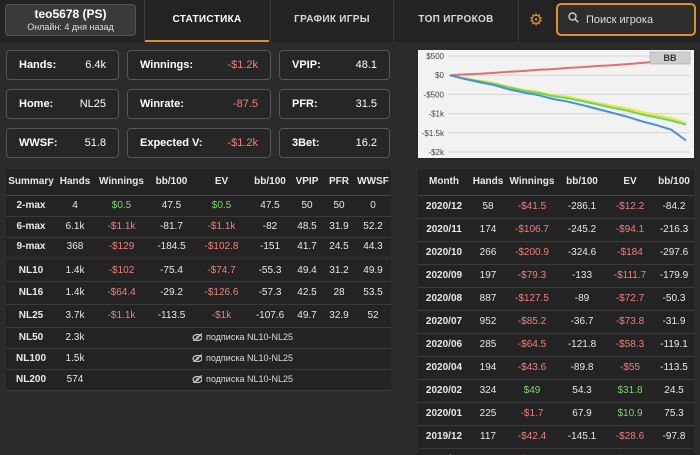 The width and height of the screenshot is (700, 455). What do you see at coordinates (630, 368) in the screenshot?
I see `table-cell: -$55` at bounding box center [630, 368].